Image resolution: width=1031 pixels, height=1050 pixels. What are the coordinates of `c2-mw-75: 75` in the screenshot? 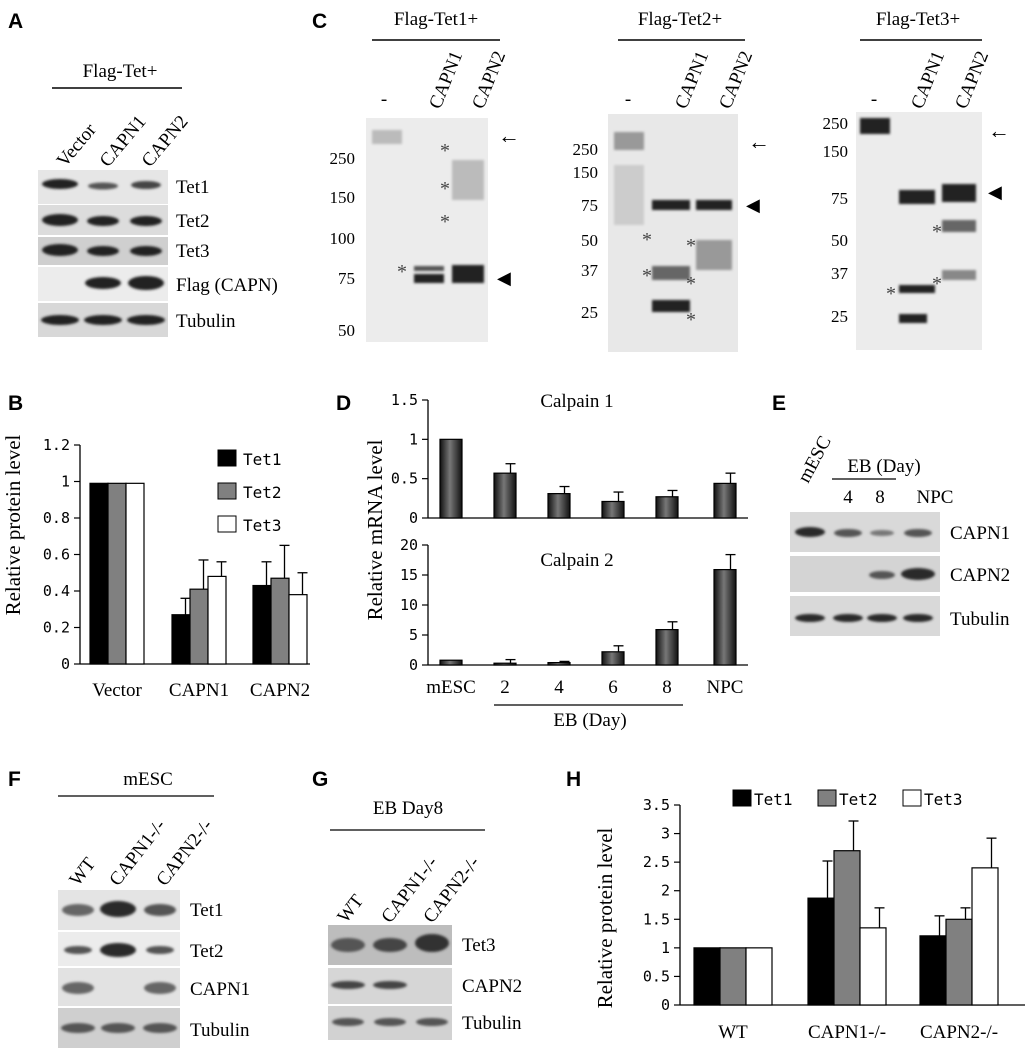 It's located at (589, 205).